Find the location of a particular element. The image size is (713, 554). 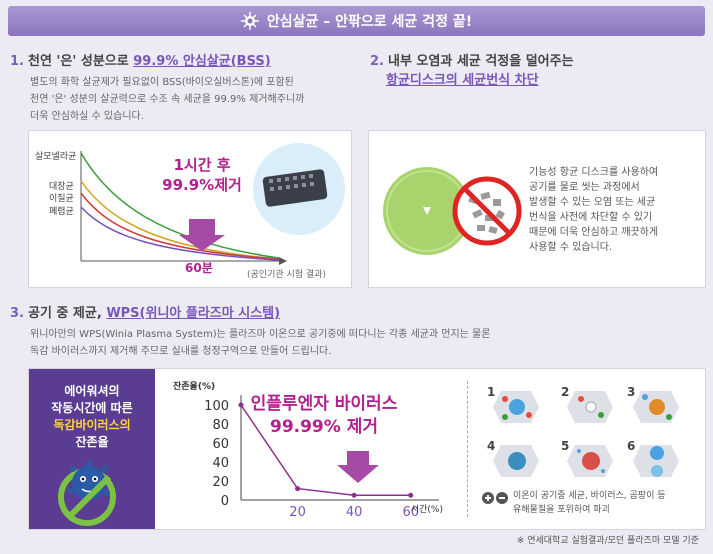

label-shigella: 이질균 is located at coordinates (61, 199).